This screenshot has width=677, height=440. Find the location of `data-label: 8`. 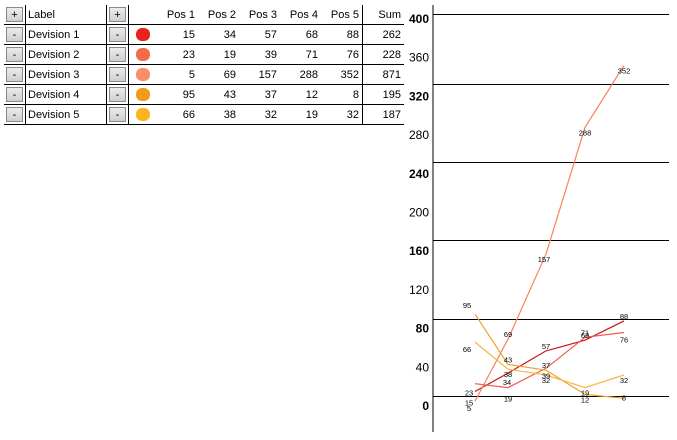

data-label: 8 is located at coordinates (624, 397).